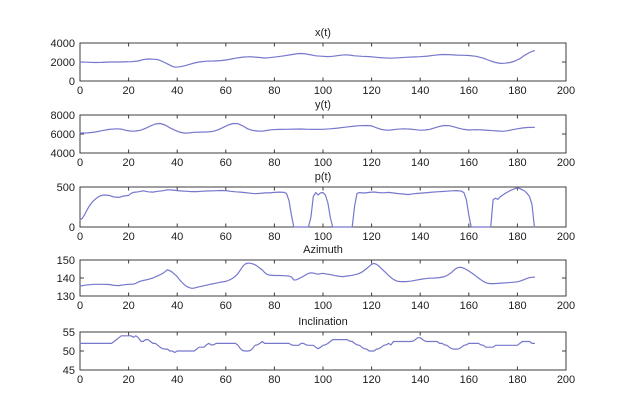 The height and width of the screenshot is (420, 630). What do you see at coordinates (66, 261) in the screenshot?
I see `y-tick-label: 150` at bounding box center [66, 261].